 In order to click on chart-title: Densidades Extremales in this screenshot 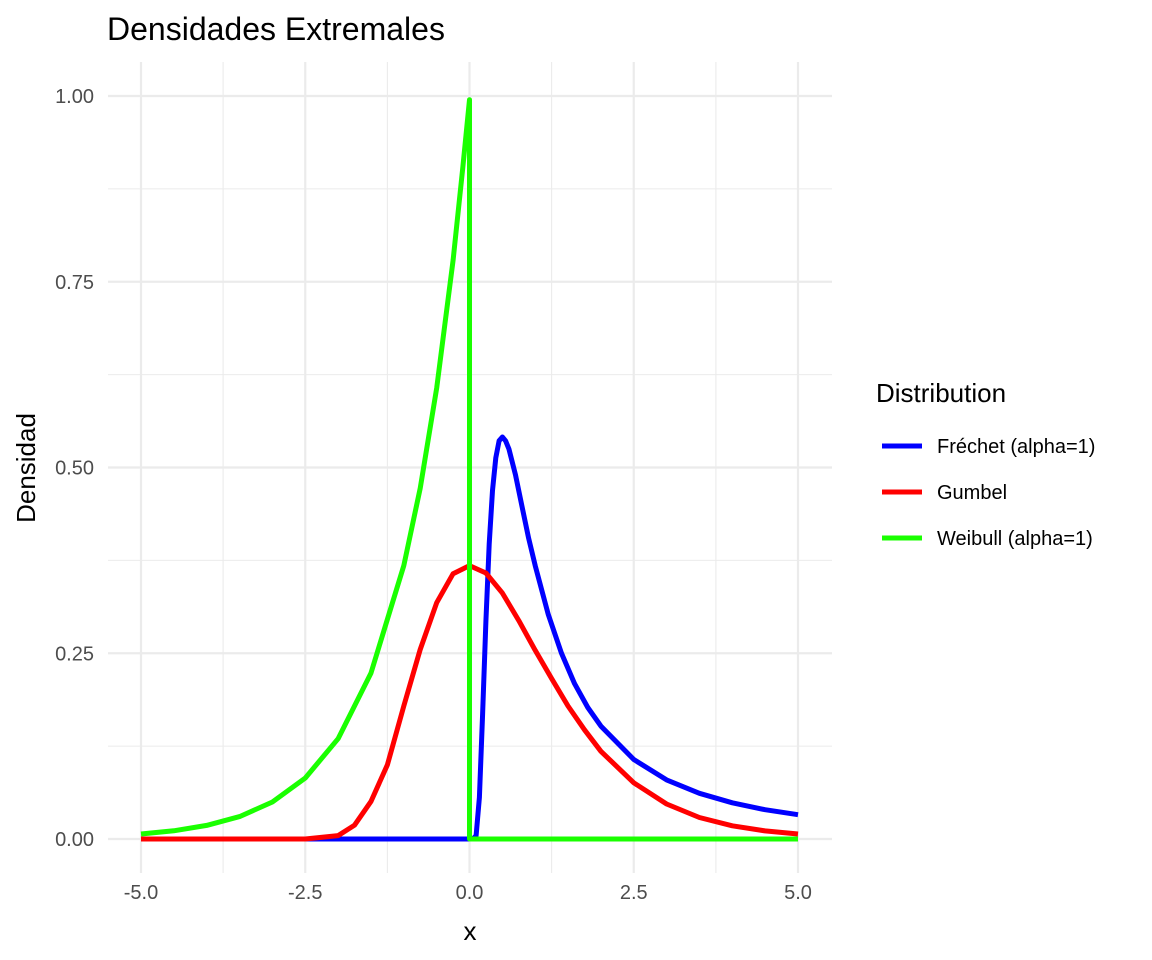, I will do `click(276, 29)`.